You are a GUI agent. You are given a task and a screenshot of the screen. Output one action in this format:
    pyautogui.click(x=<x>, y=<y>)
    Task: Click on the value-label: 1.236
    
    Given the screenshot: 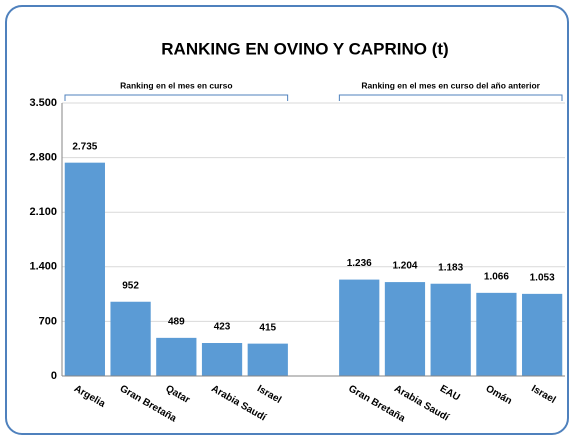 What is the action you would take?
    pyautogui.click(x=359, y=263)
    